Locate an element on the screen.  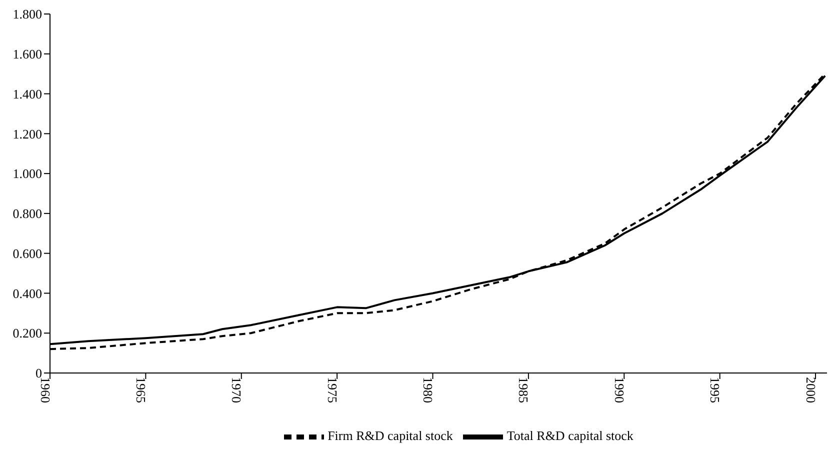
x-tick-label: 1975 is located at coordinates (332, 390).